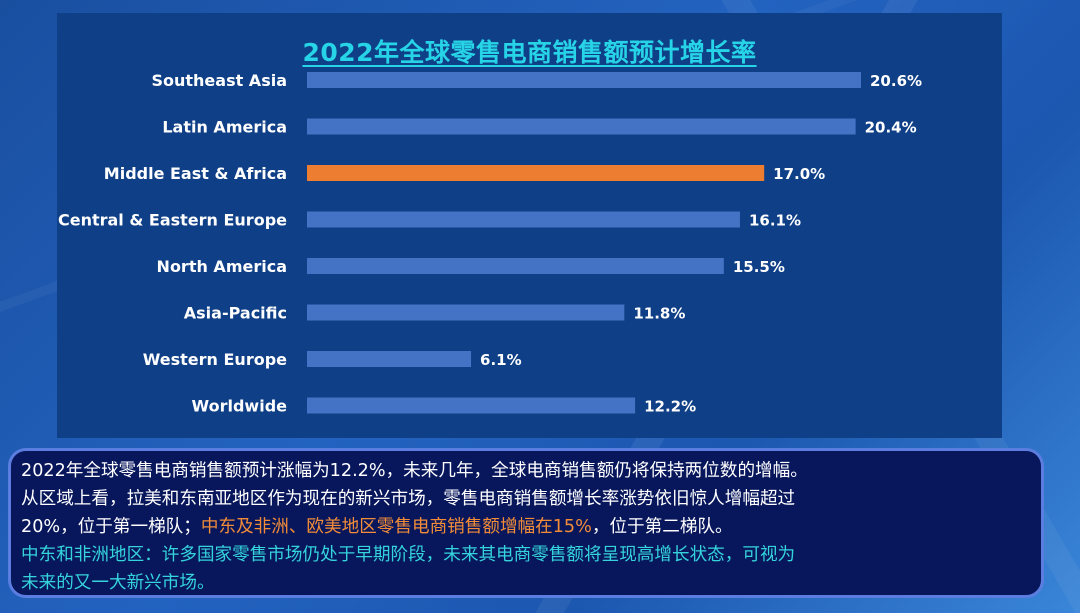 The height and width of the screenshot is (613, 1080). Describe the element at coordinates (222, 266) in the screenshot. I see `category-label: North America` at that location.